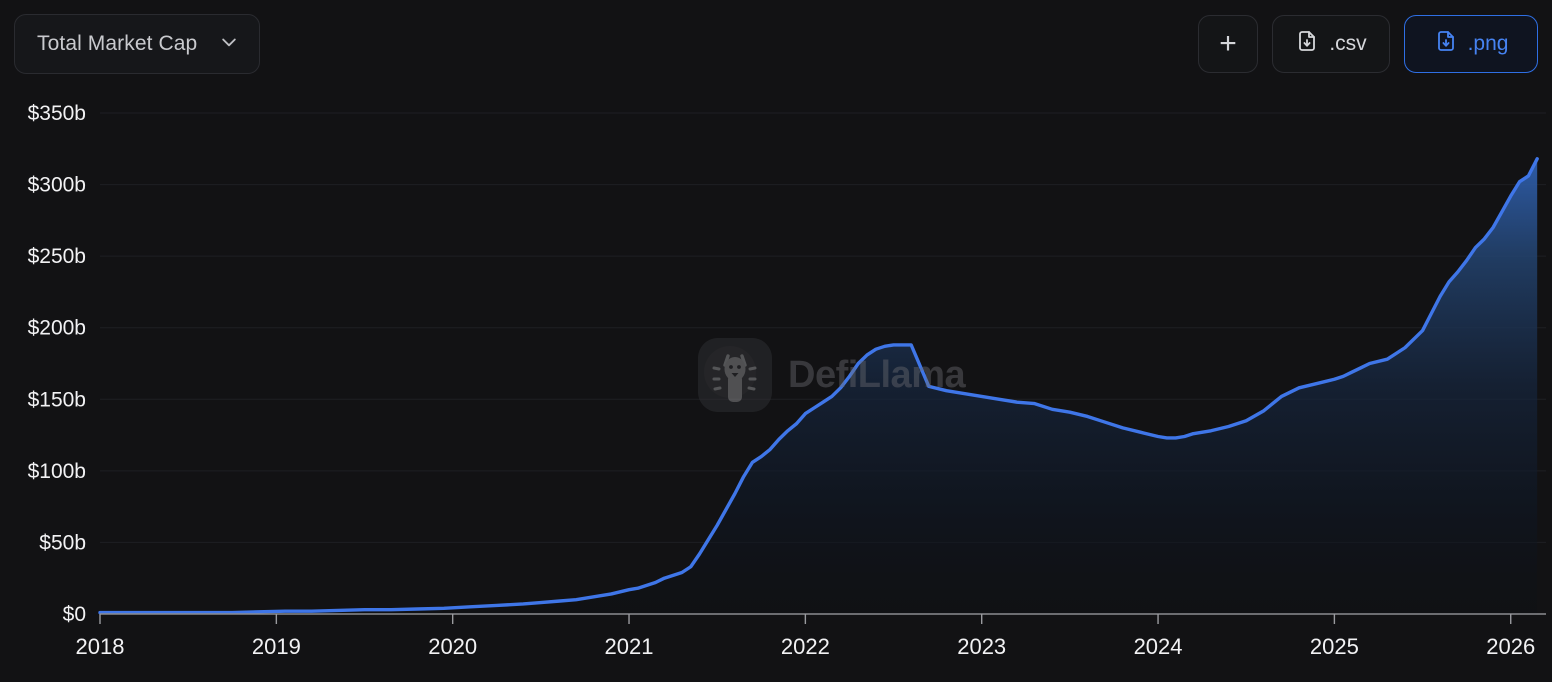 The image size is (1552, 682). I want to click on plus-icon: +, so click(1228, 43).